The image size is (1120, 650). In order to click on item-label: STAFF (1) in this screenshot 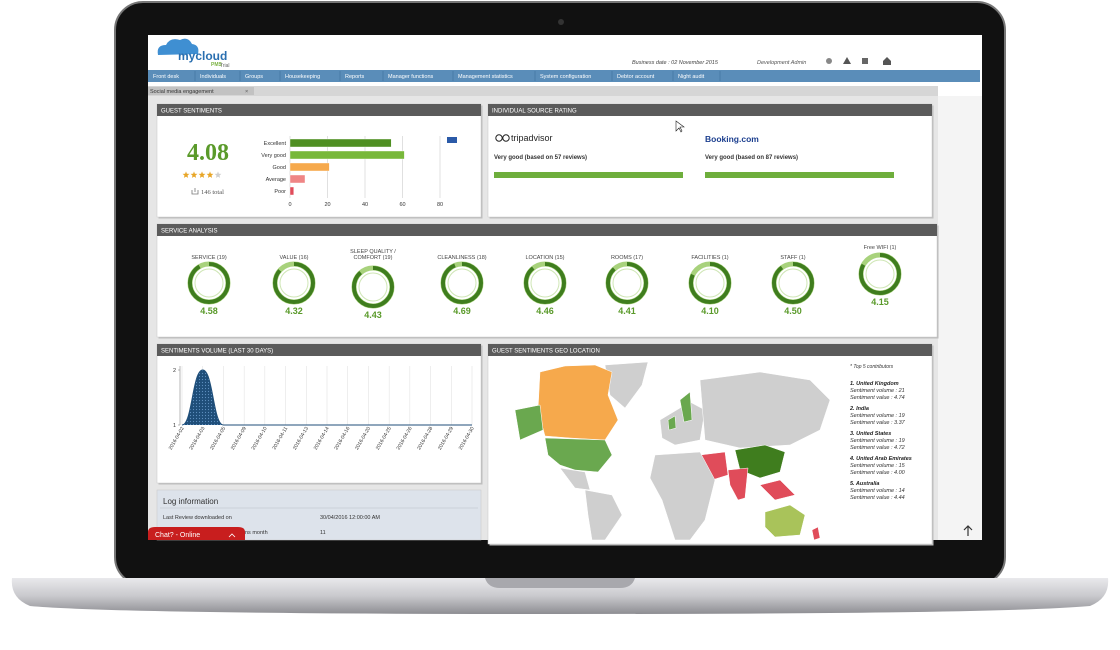, I will do `click(792, 258)`.